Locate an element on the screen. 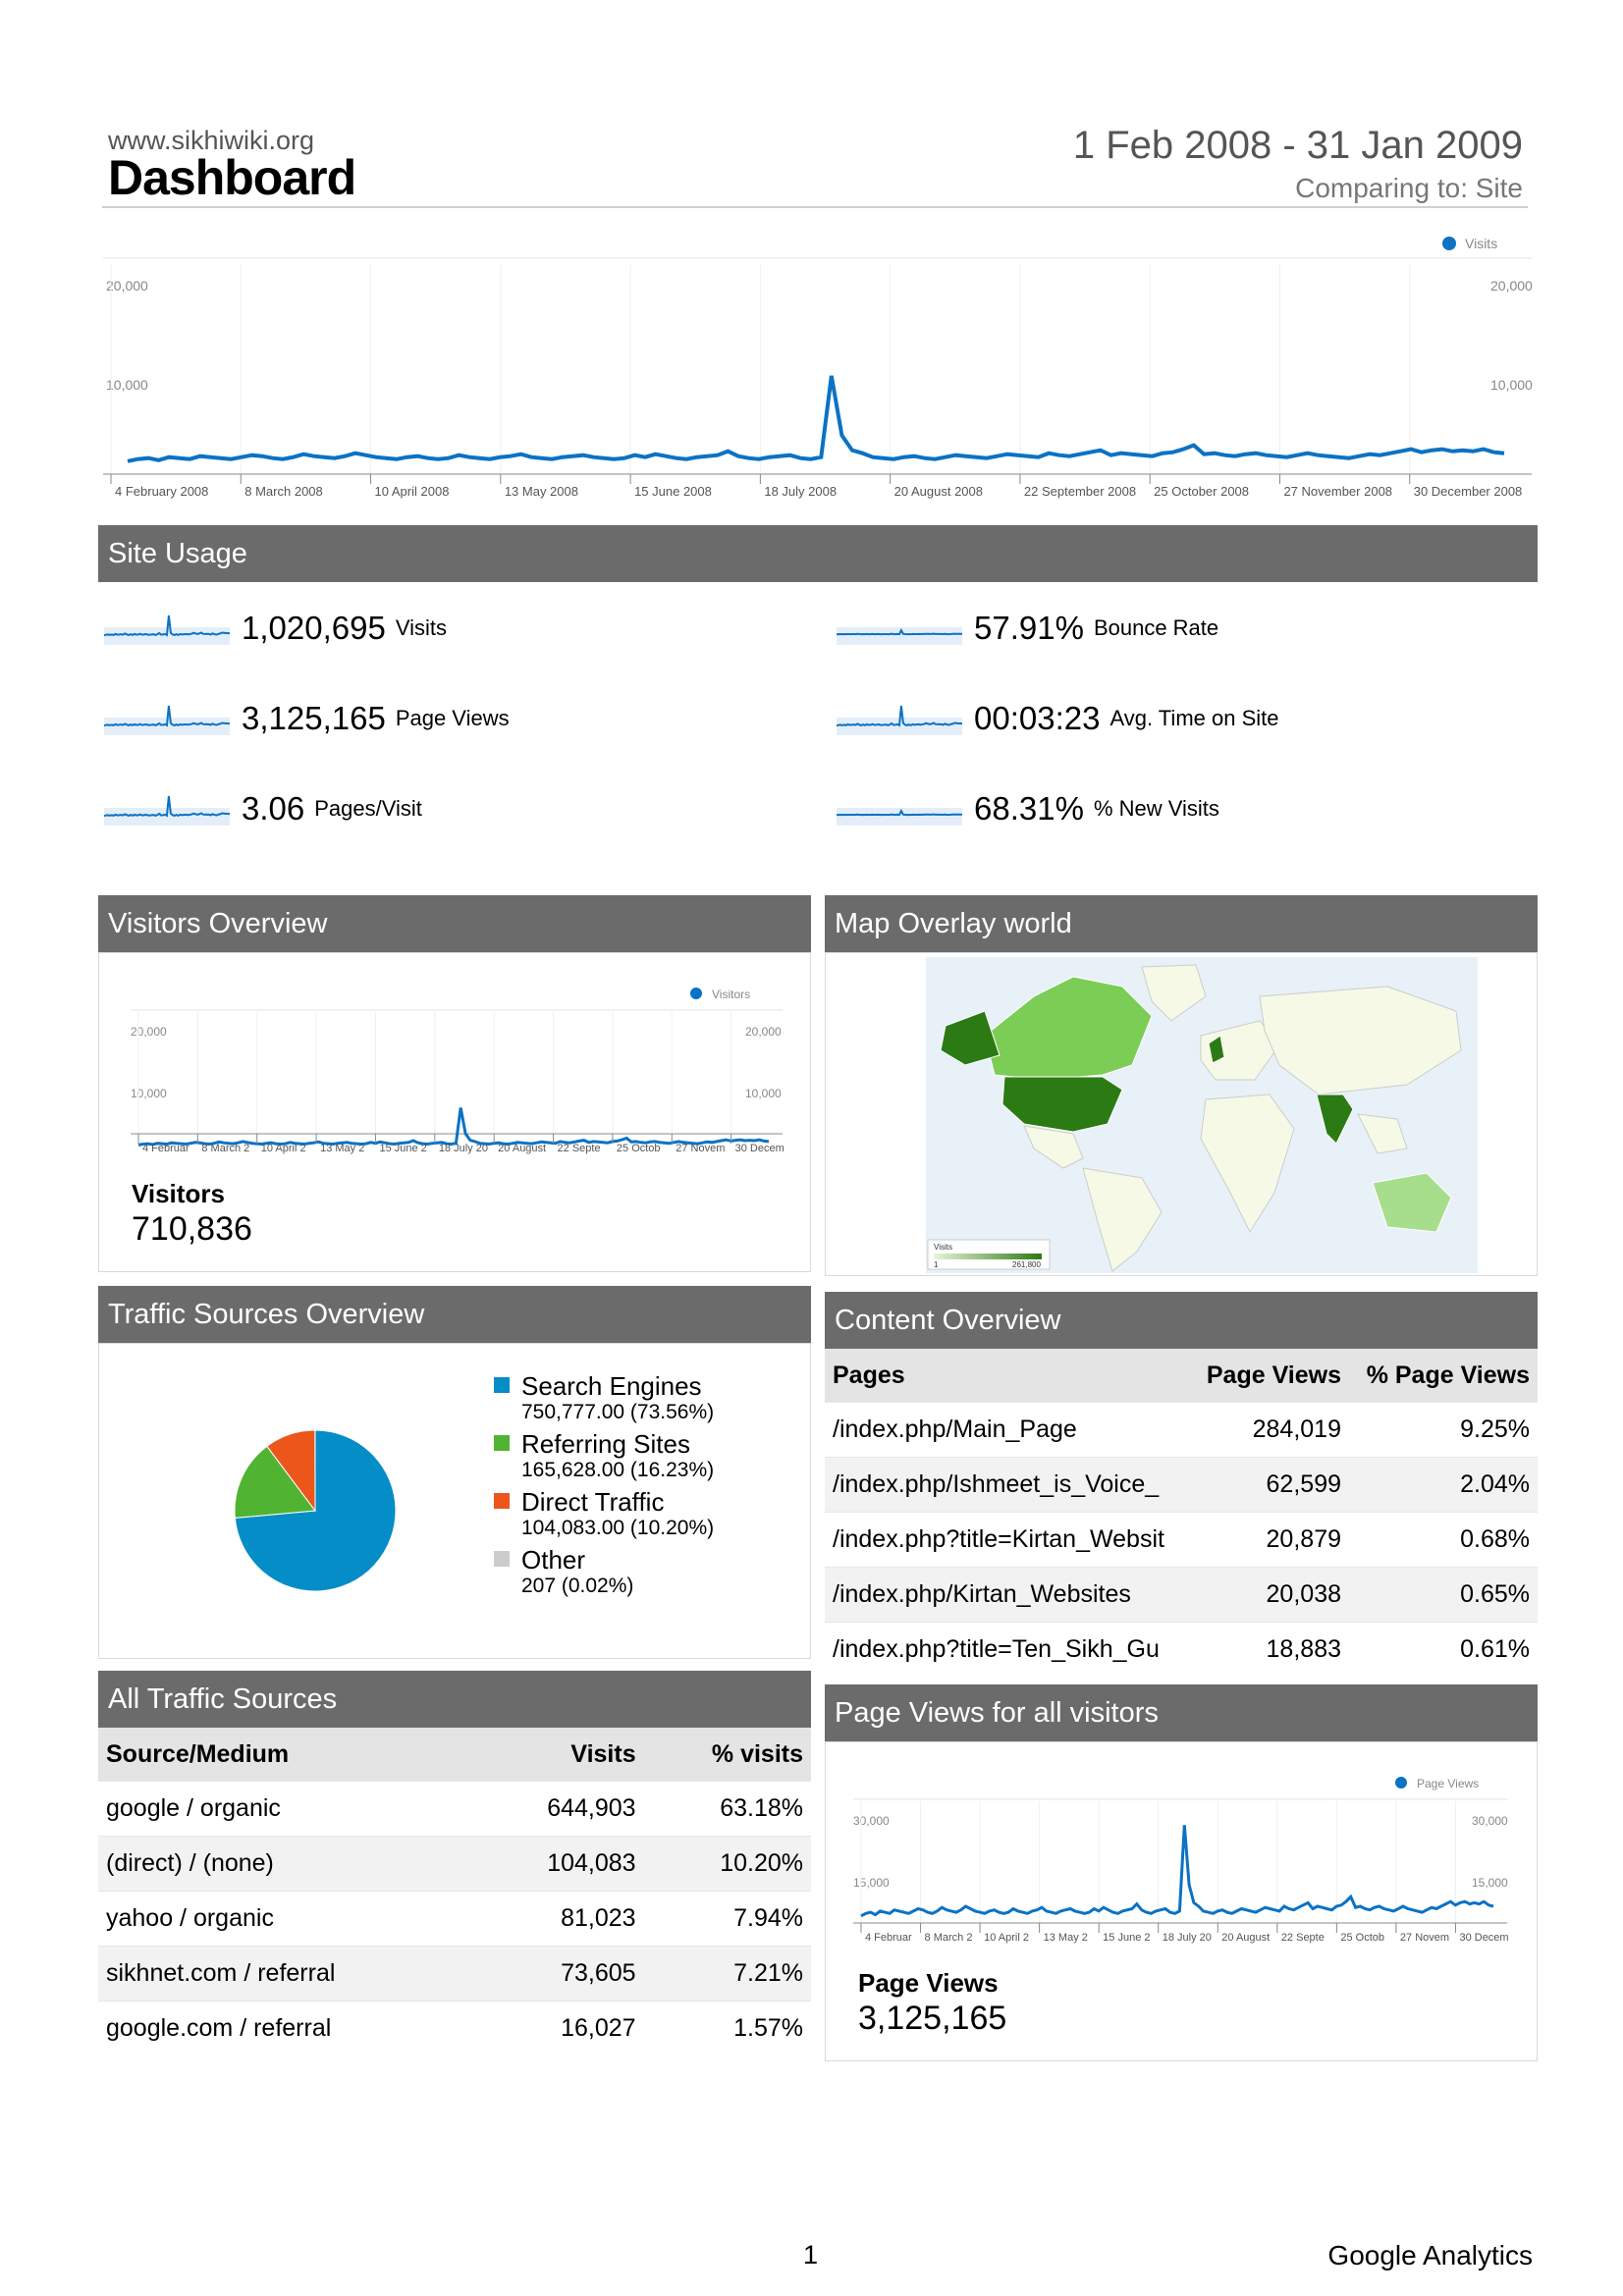 Image resolution: width=1623 pixels, height=2296 pixels. page-link: /index.php/Kirtan_Websites is located at coordinates (1008, 1595).